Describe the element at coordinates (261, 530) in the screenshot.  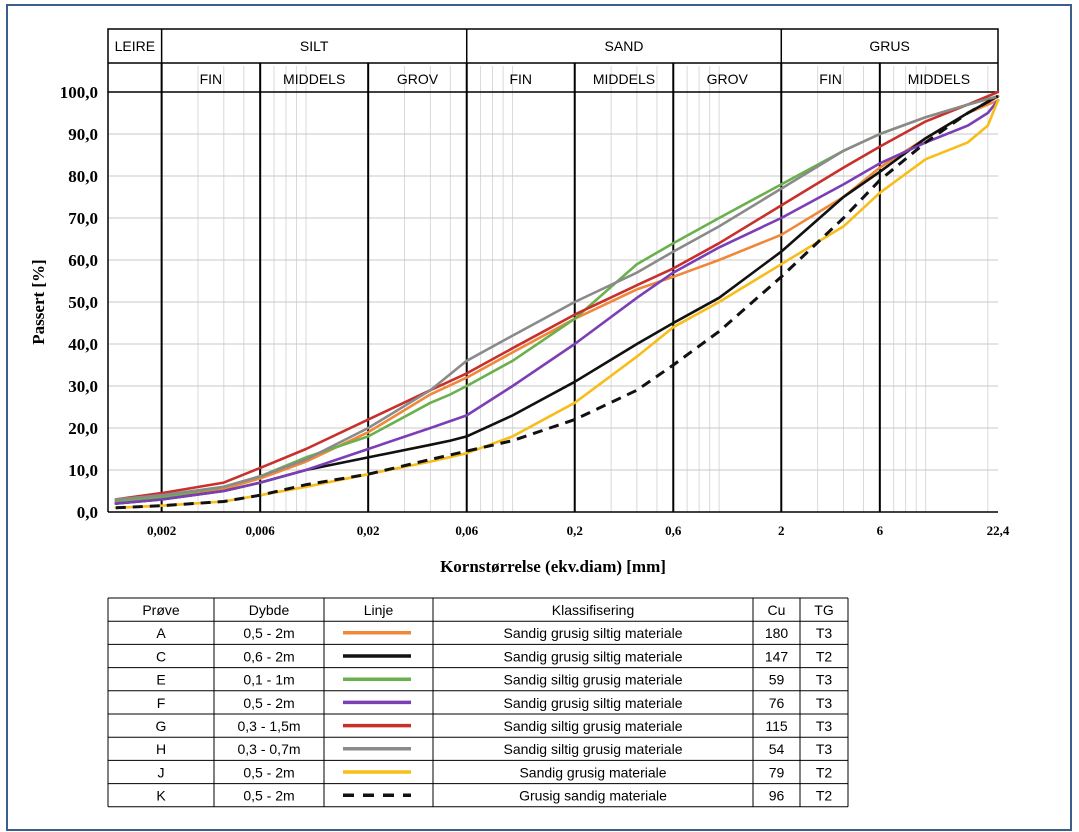
I see `x-tick-label: 0,006` at that location.